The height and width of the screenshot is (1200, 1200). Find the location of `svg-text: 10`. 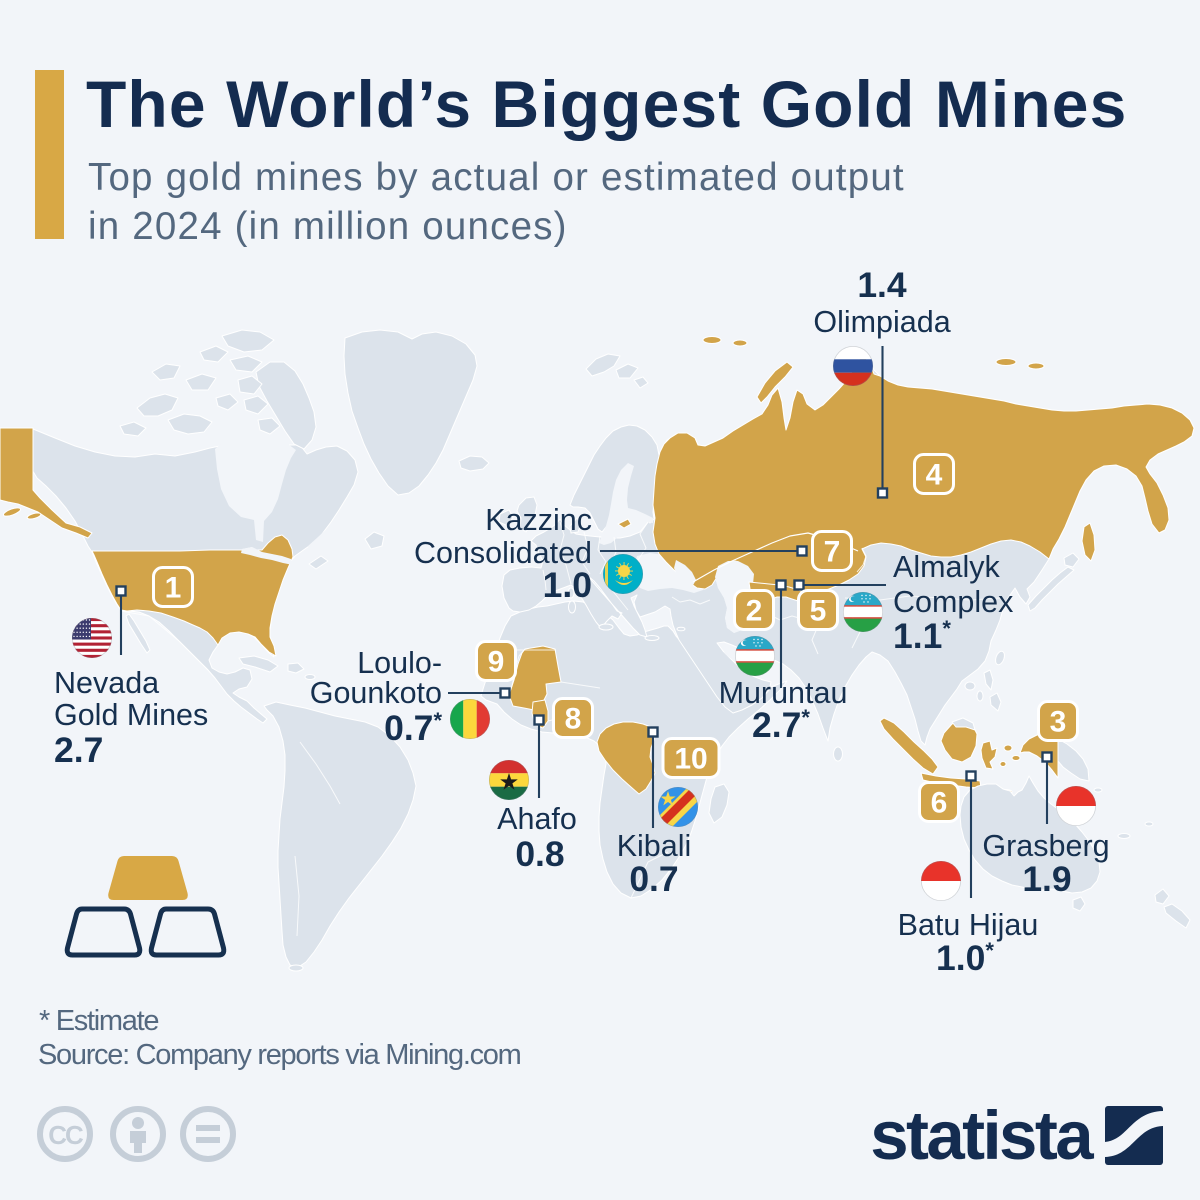

svg-text: 10 is located at coordinates (690, 759).